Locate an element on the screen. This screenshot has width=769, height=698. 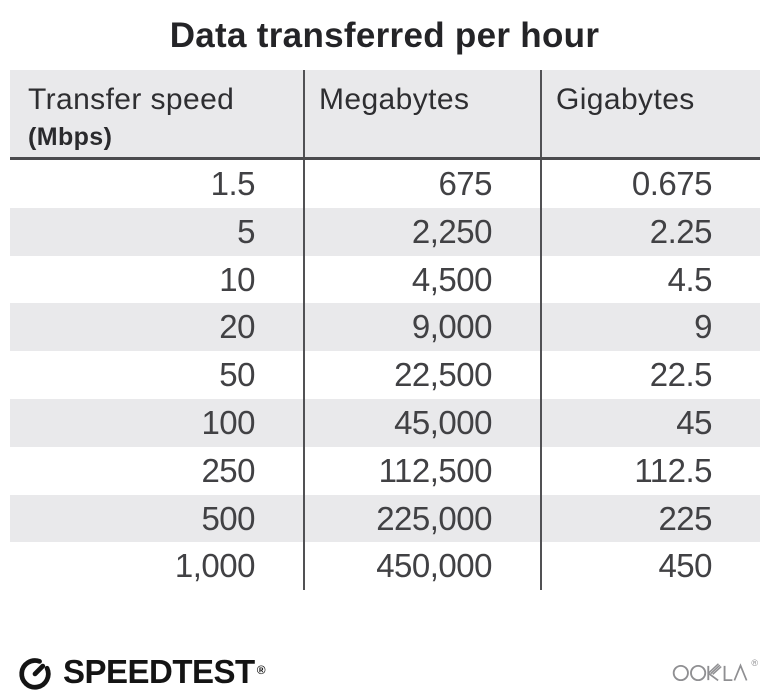
cell-gigabytes: 0.675 is located at coordinates (650, 184).